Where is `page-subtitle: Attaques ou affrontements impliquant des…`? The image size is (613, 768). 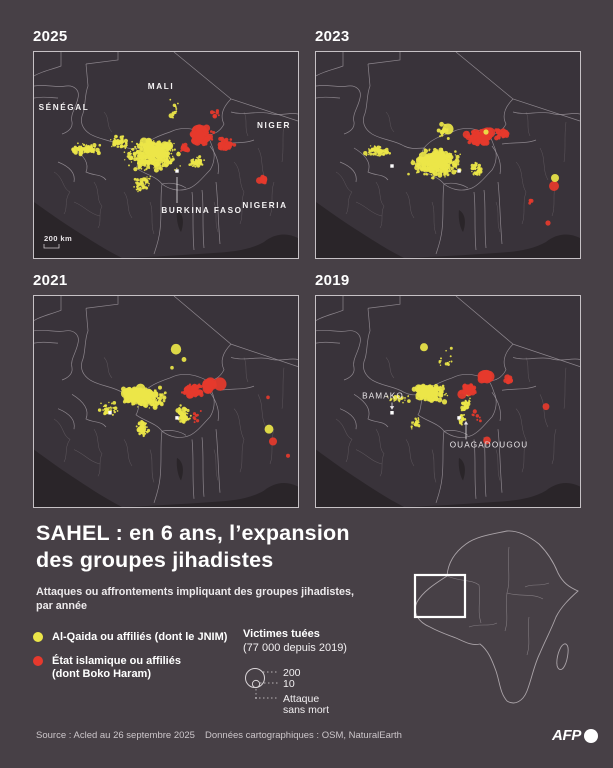
page-subtitle: Attaques ou affrontements impliquant des… is located at coordinates (195, 599).